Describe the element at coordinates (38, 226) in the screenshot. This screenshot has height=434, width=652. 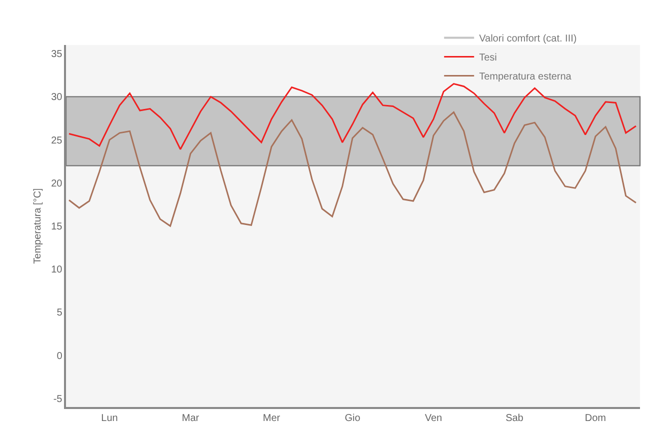
I see `y-axis-title: Temperatura [°C]` at that location.